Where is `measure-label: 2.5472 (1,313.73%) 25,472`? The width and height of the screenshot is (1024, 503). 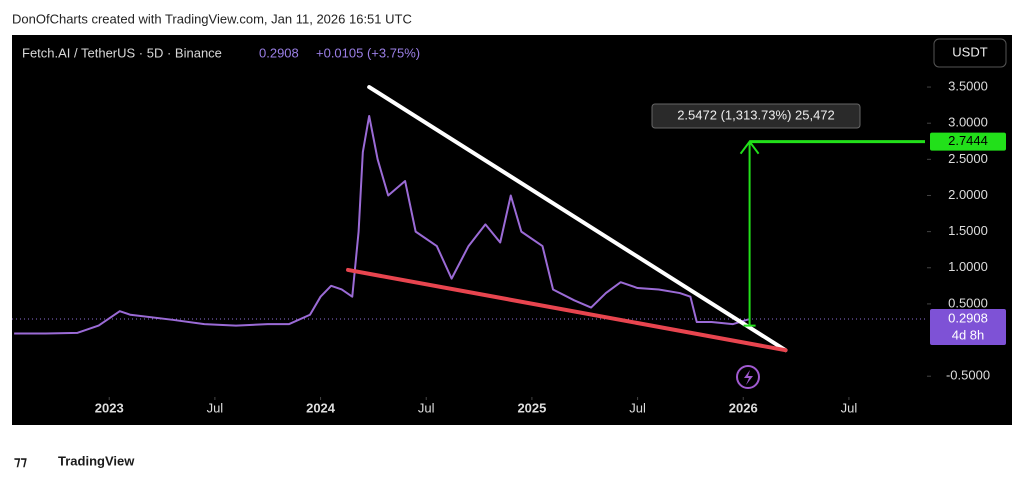
measure-label: 2.5472 (1,313.73%) 25,472 is located at coordinates (756, 114).